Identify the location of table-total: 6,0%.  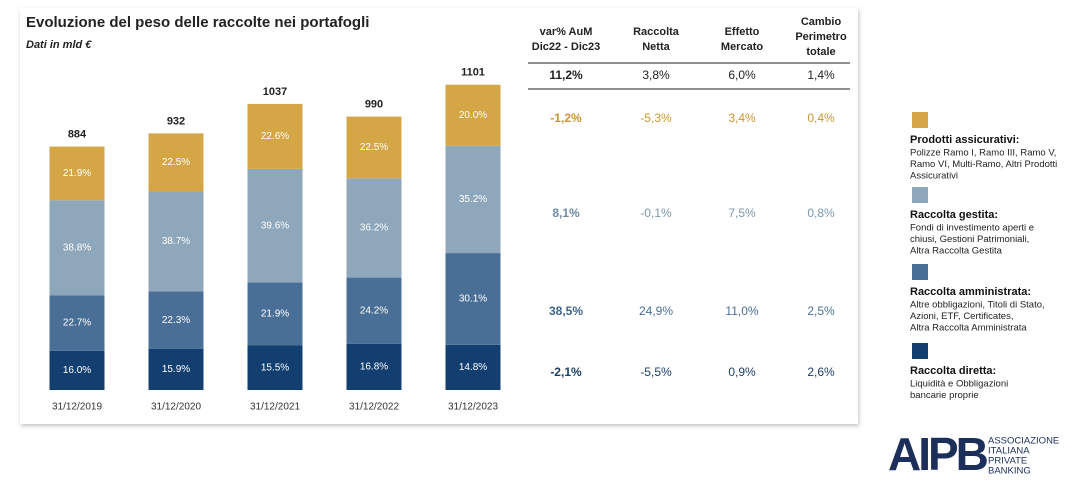
(742, 75).